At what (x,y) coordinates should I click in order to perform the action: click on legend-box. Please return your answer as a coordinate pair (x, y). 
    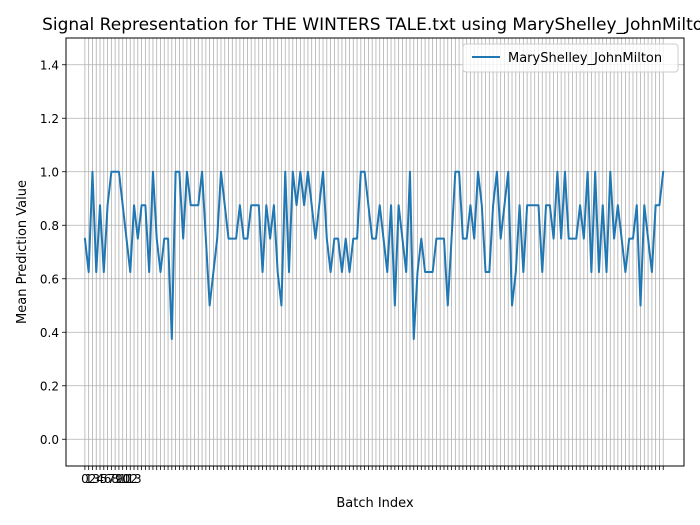
    Looking at the image, I should click on (570, 58).